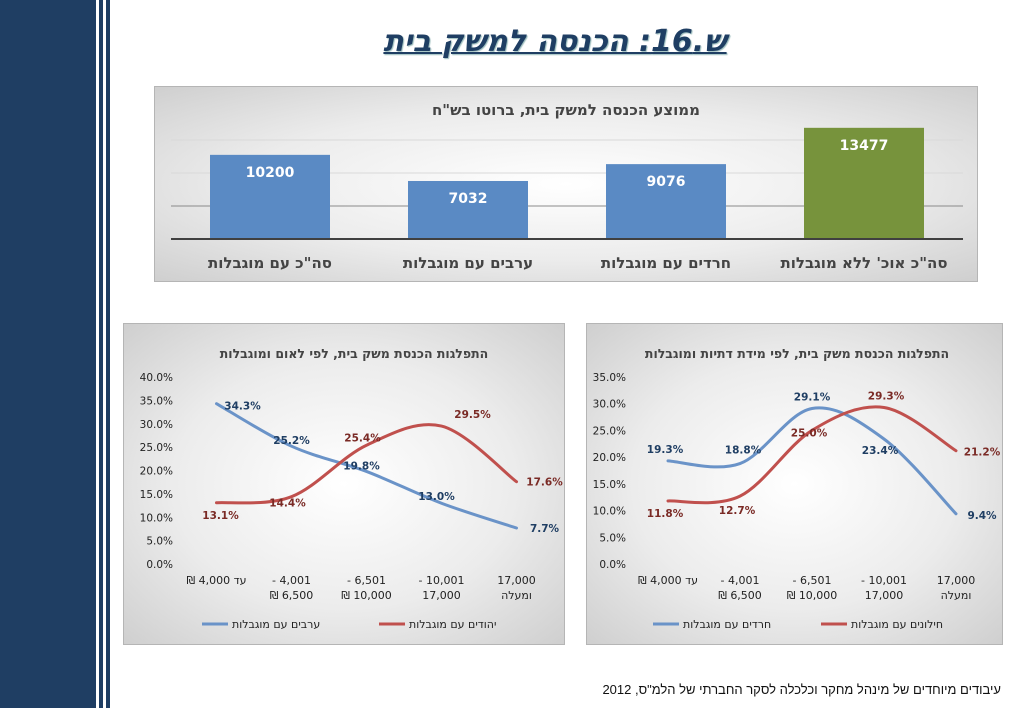 The width and height of the screenshot is (1023, 708). I want to click on sidebar-stripe, so click(101, 354).